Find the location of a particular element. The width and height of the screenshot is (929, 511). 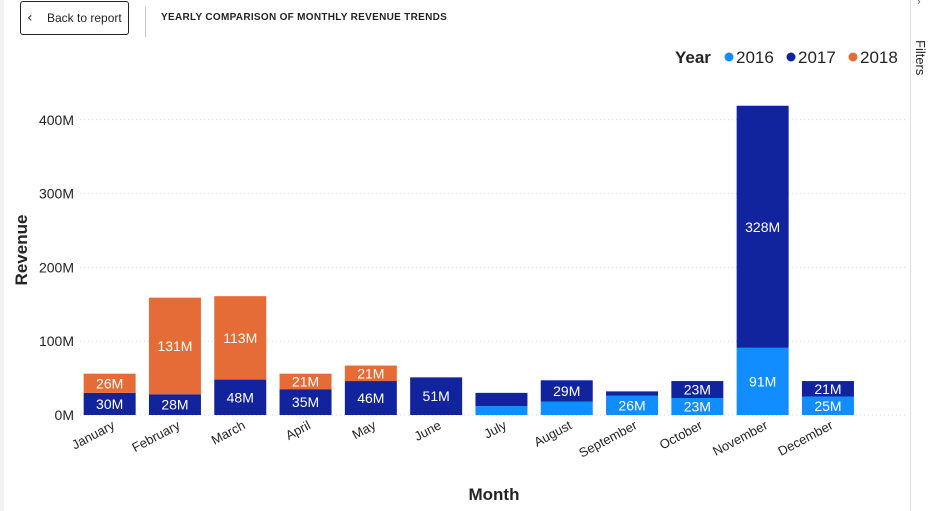

y-tick-label: 200M is located at coordinates (56, 267).